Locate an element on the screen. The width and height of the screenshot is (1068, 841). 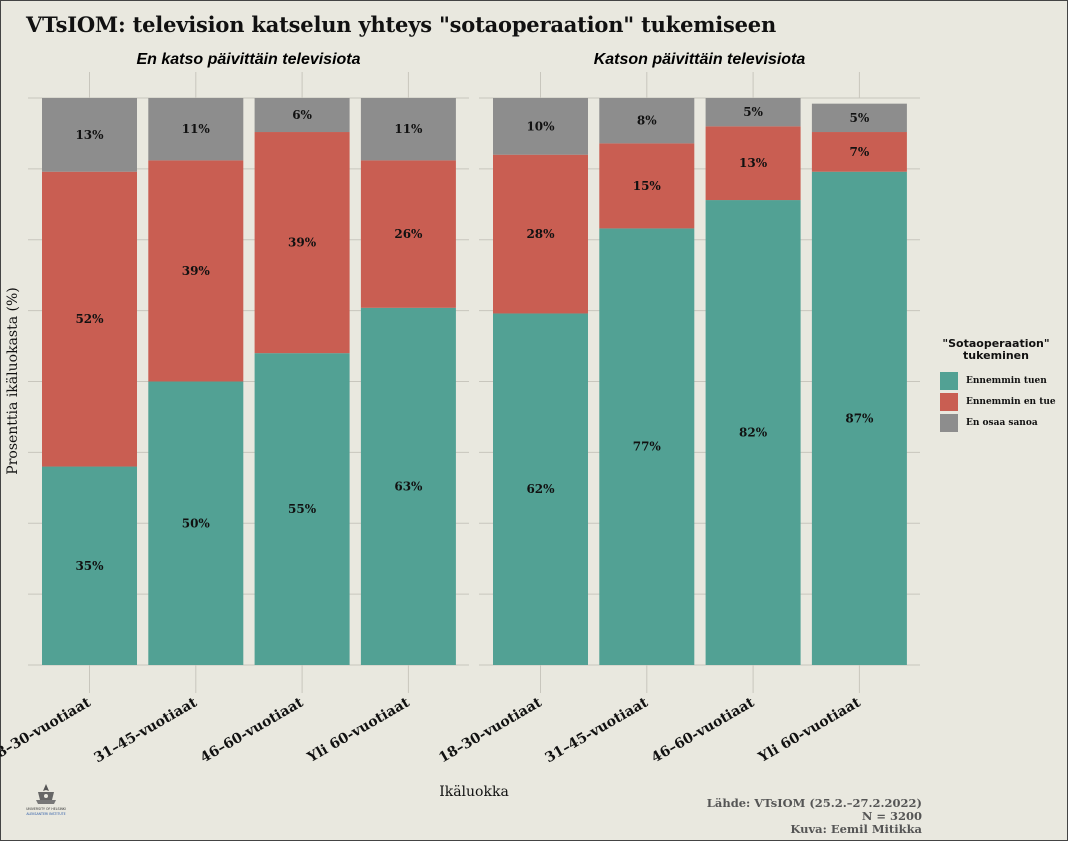
logo-text-line1: UNIVERSITY OF HELSINKI is located at coordinates (46, 809).